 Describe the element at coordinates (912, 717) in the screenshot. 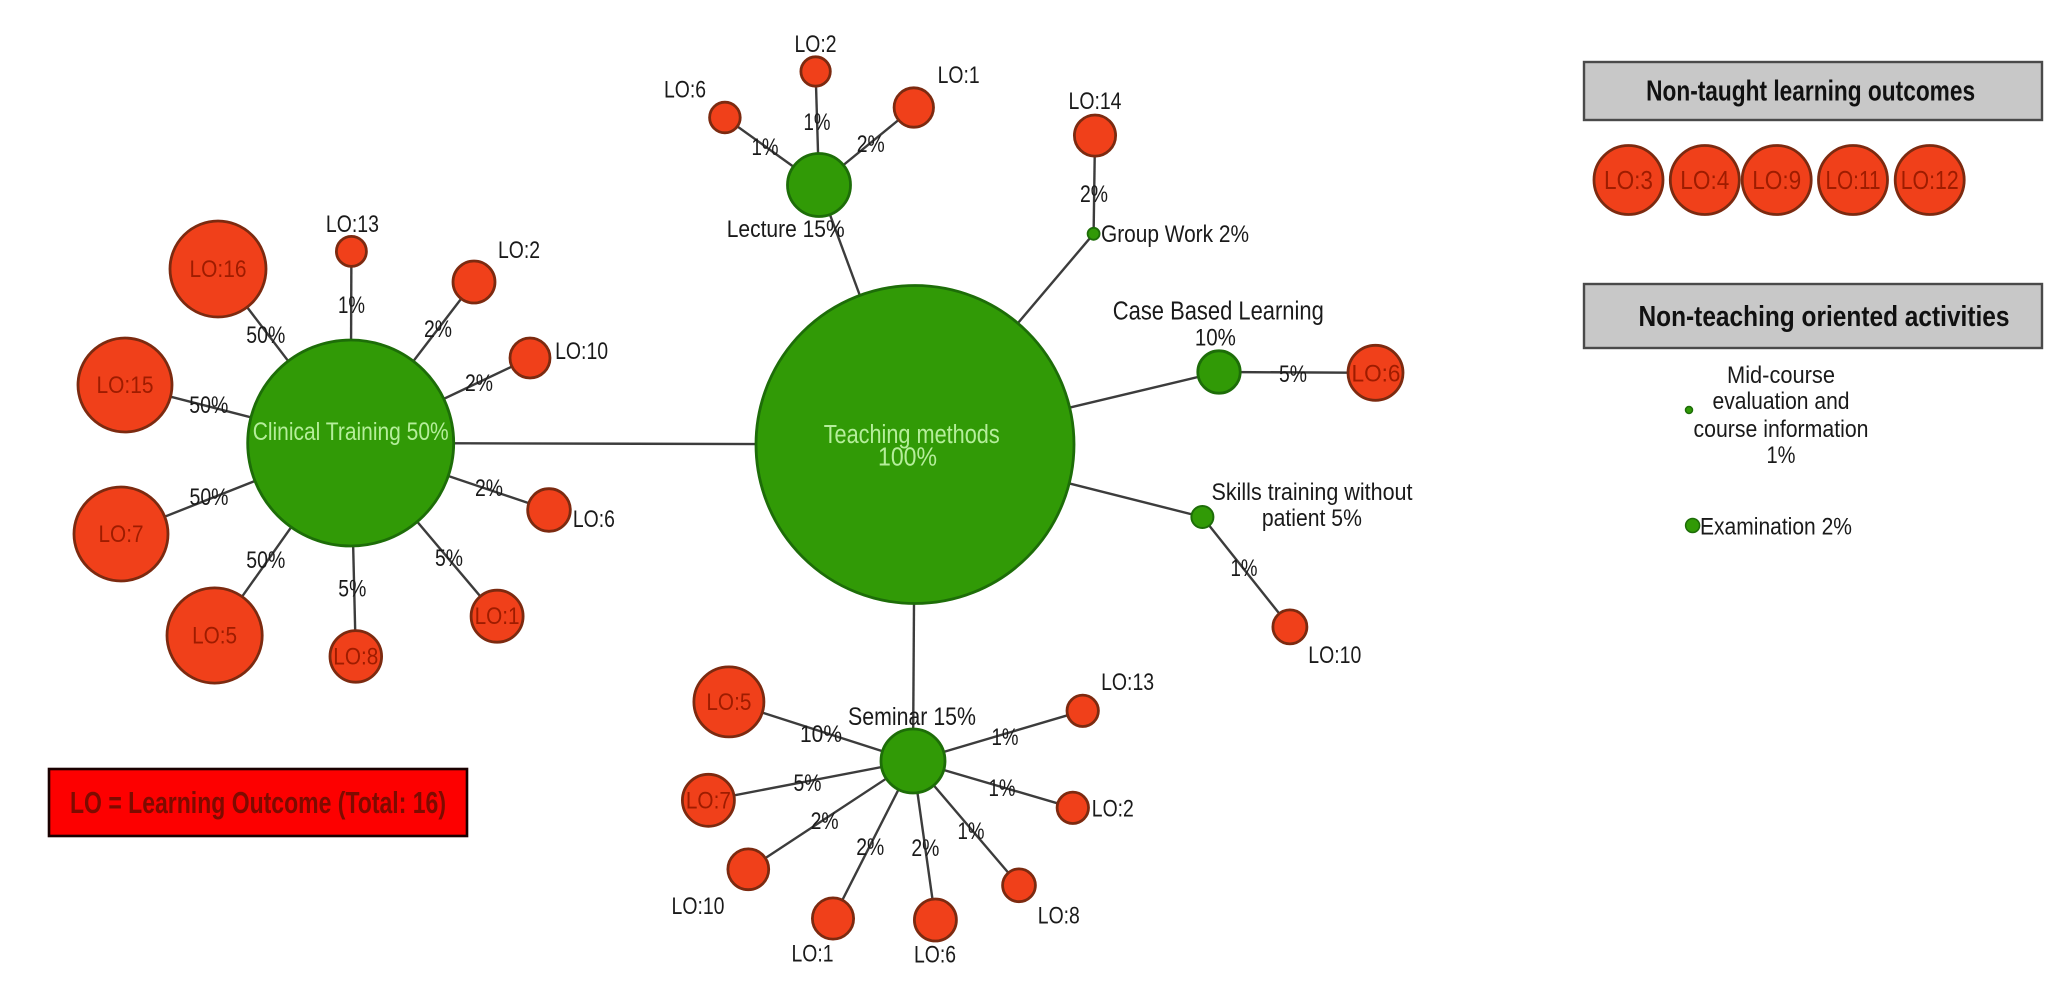

I see `svg-text: Seminar 15%` at that location.